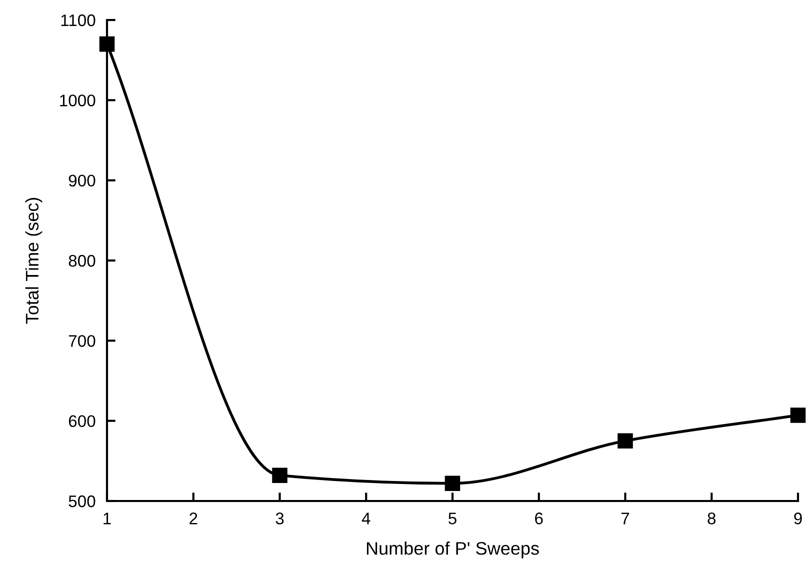  Describe the element at coordinates (82, 180) in the screenshot. I see `y-tick-label: 900` at that location.